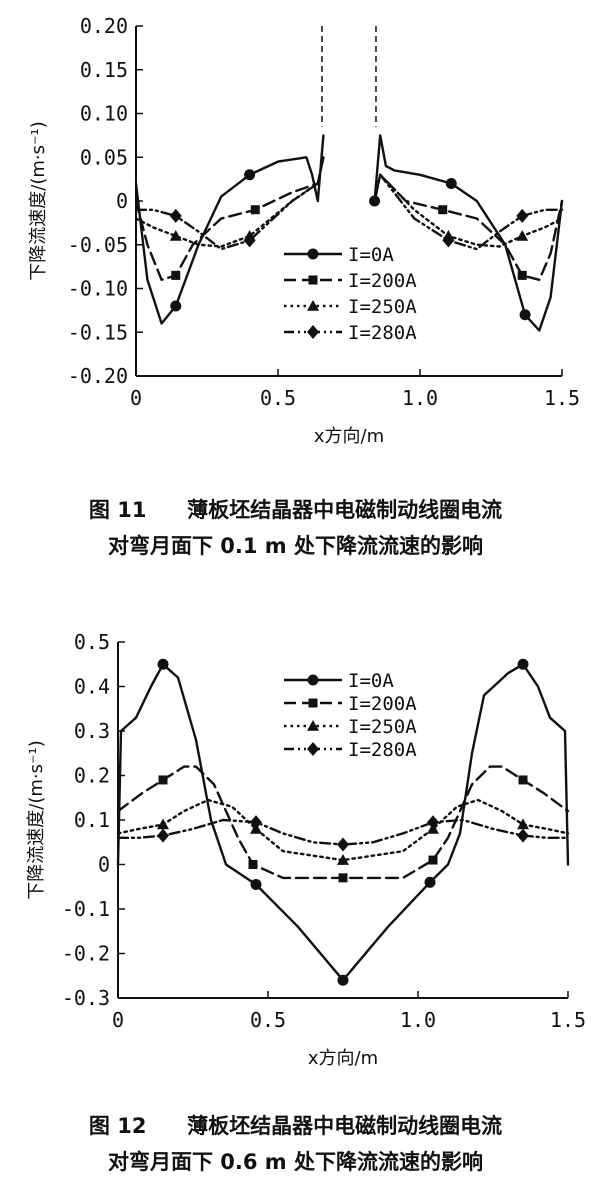 The height and width of the screenshot is (1193, 591). Describe the element at coordinates (92, 776) in the screenshot. I see `chart1-ytick-label: 0.2` at that location.